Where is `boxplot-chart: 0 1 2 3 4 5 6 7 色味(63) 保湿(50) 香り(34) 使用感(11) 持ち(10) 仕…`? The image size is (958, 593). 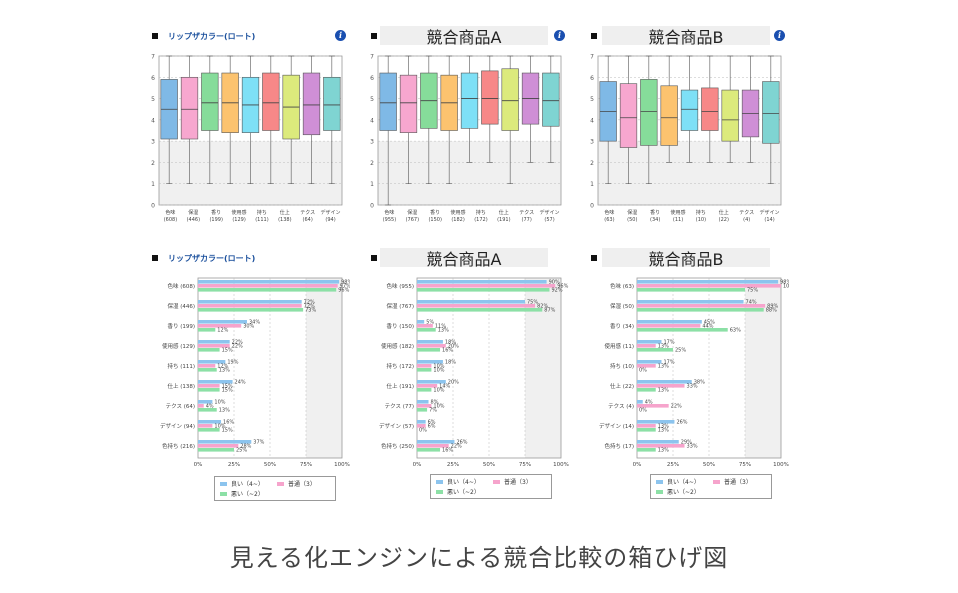
boxplot-chart: 0 1 2 3 4 5 6 7 色味(63) 保湿(50) 香り(34) 使用感(11) 持ち(10) 仕… is located at coordinates (686, 138).